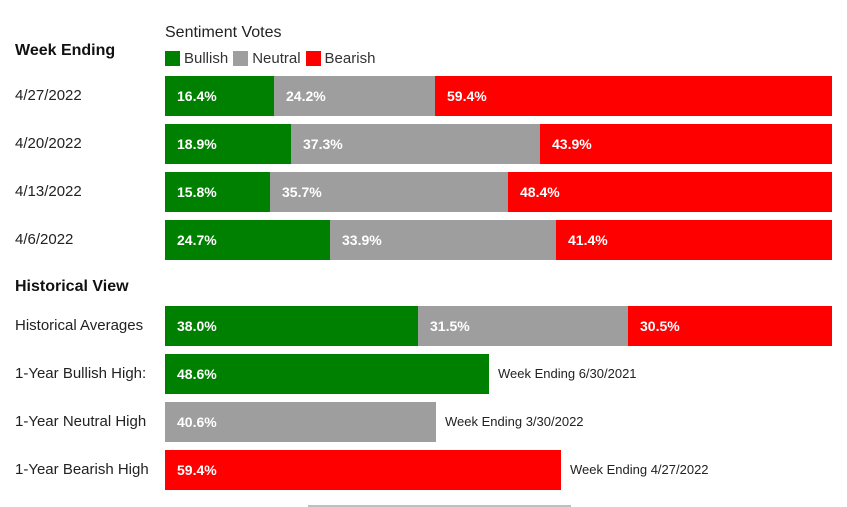 The height and width of the screenshot is (507, 847). I want to click on legend: Bullish Neutral Bearish, so click(272, 58).